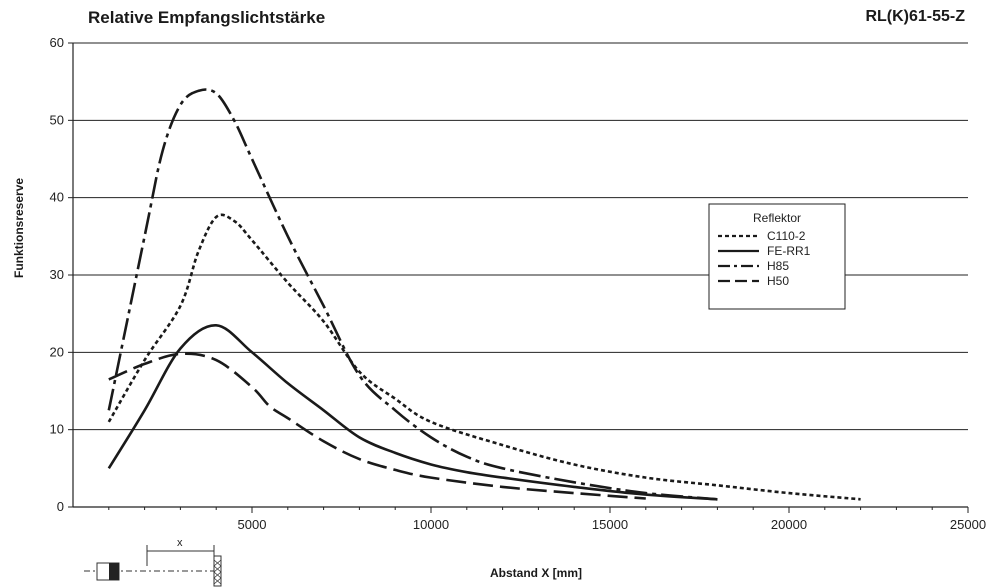 The height and width of the screenshot is (588, 995). Describe the element at coordinates (252, 524) in the screenshot. I see `x-tick-label-5000: 5000` at that location.